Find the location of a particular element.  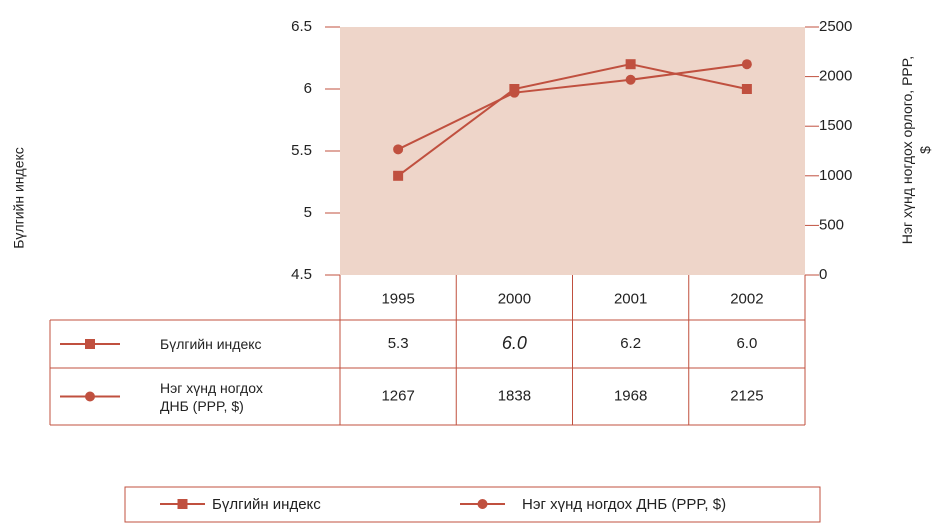

x-tick-label: 1995 is located at coordinates (397, 298).